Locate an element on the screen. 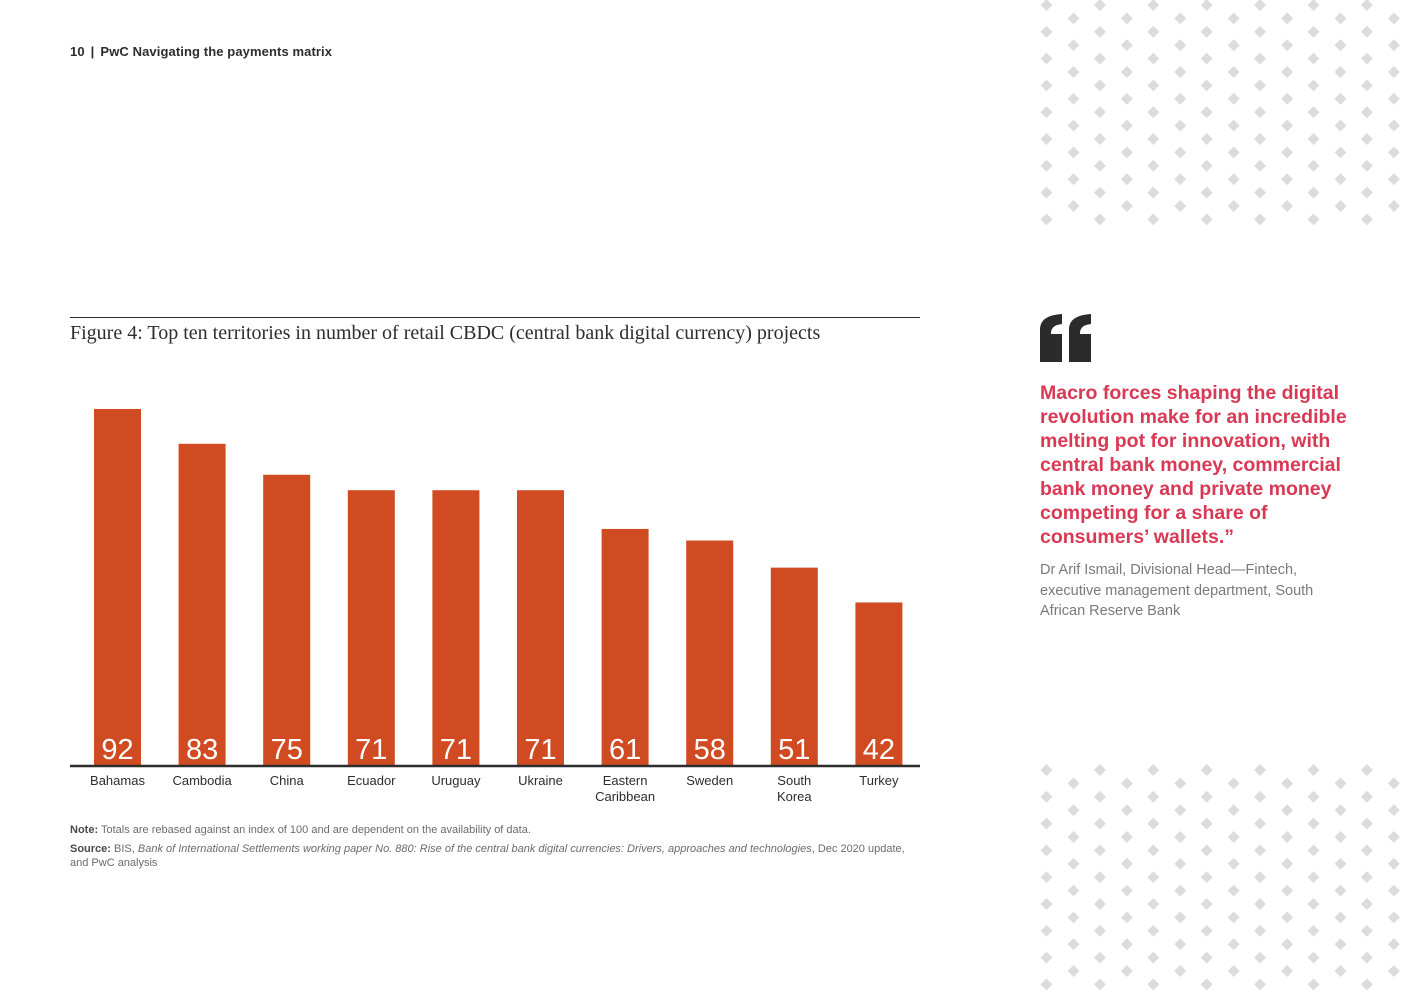 The image size is (1403, 992). figure-top-rule is located at coordinates (495, 317).